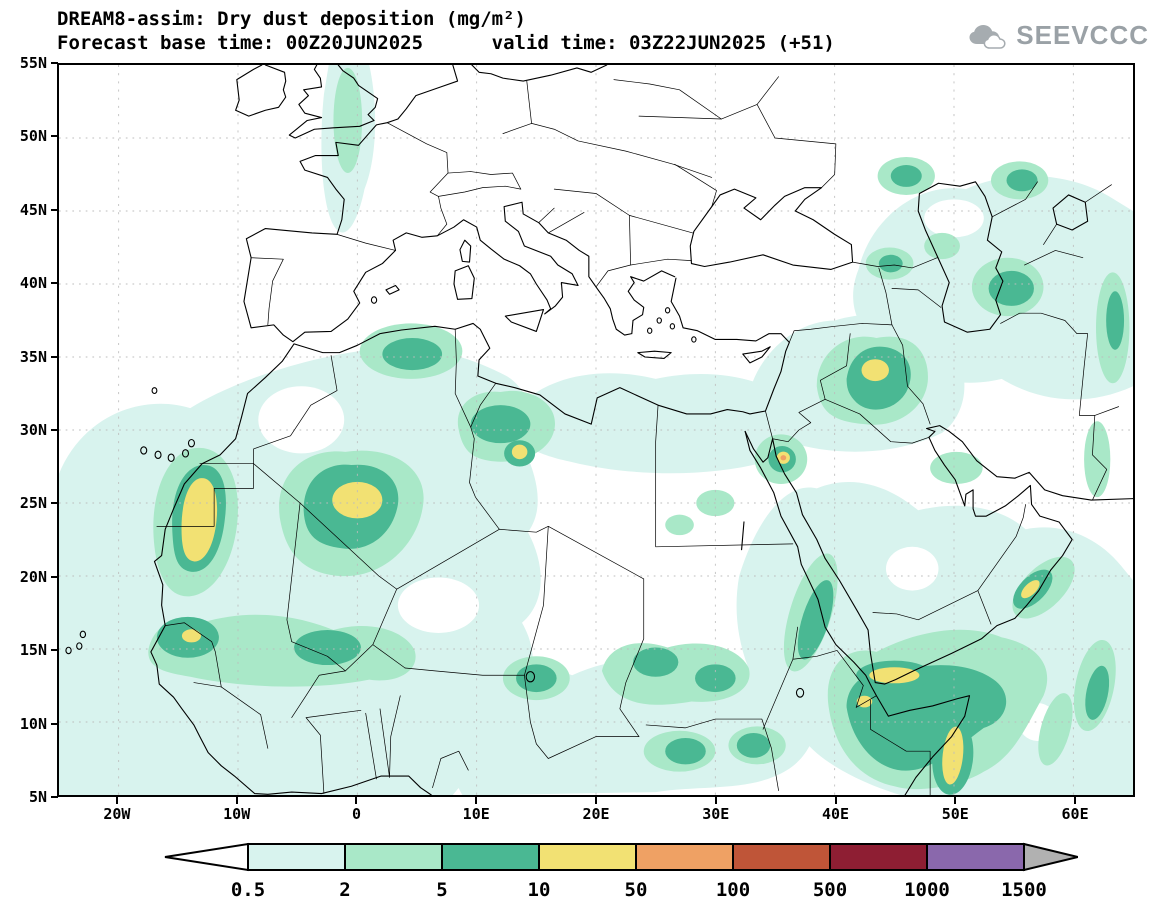 This screenshot has width=1165, height=907. I want to click on y-tick-label: 20N, so click(33, 576).